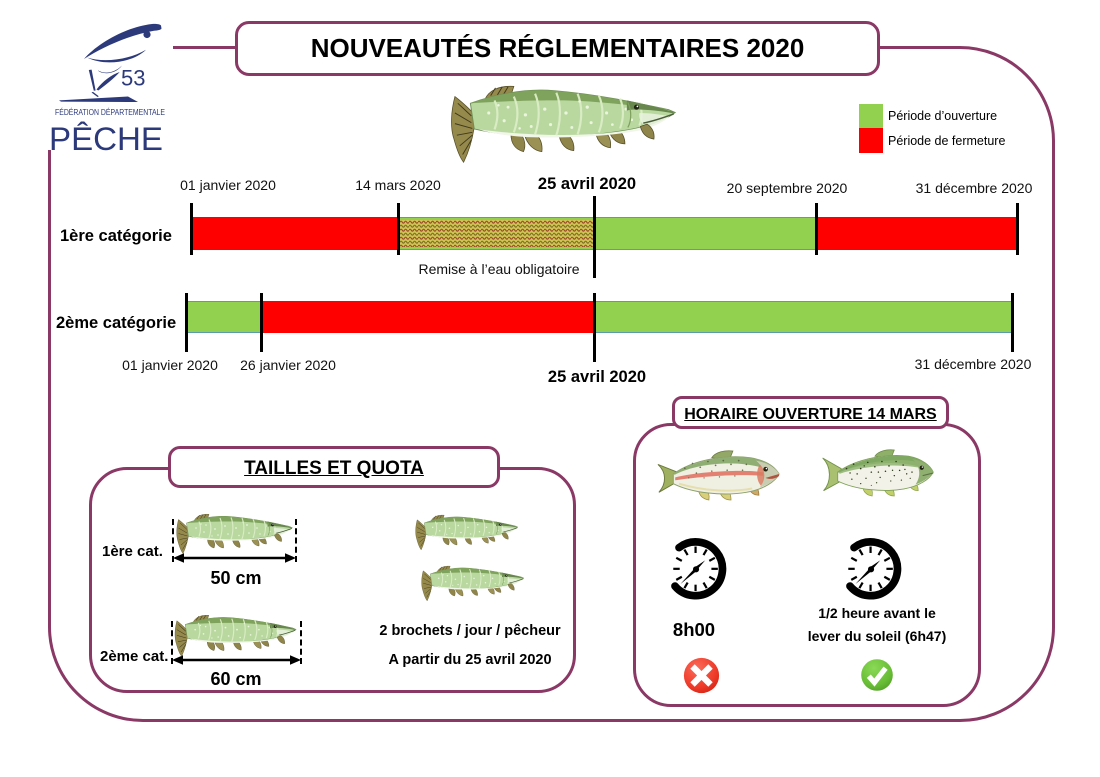  I want to click on svg-text: 53, so click(133, 78).